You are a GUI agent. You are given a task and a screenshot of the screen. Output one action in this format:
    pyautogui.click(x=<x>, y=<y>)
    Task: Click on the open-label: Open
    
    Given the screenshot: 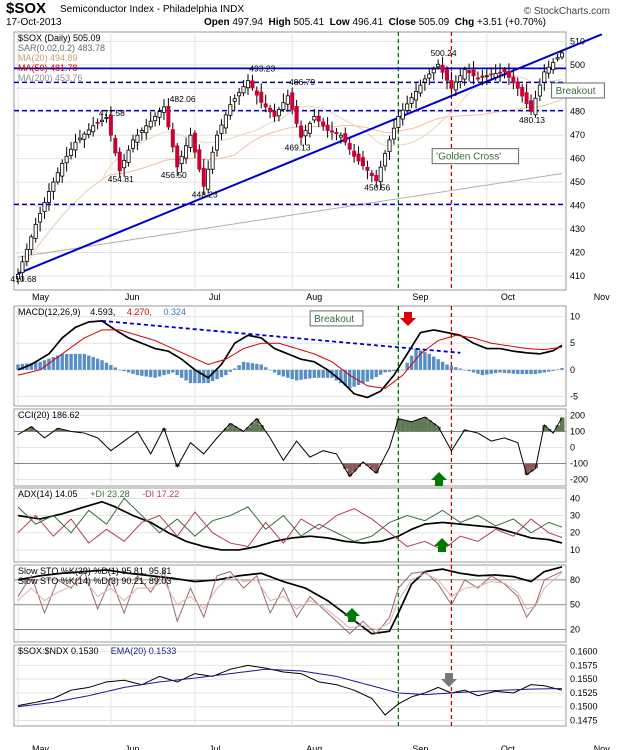 What is the action you would take?
    pyautogui.click(x=217, y=22)
    